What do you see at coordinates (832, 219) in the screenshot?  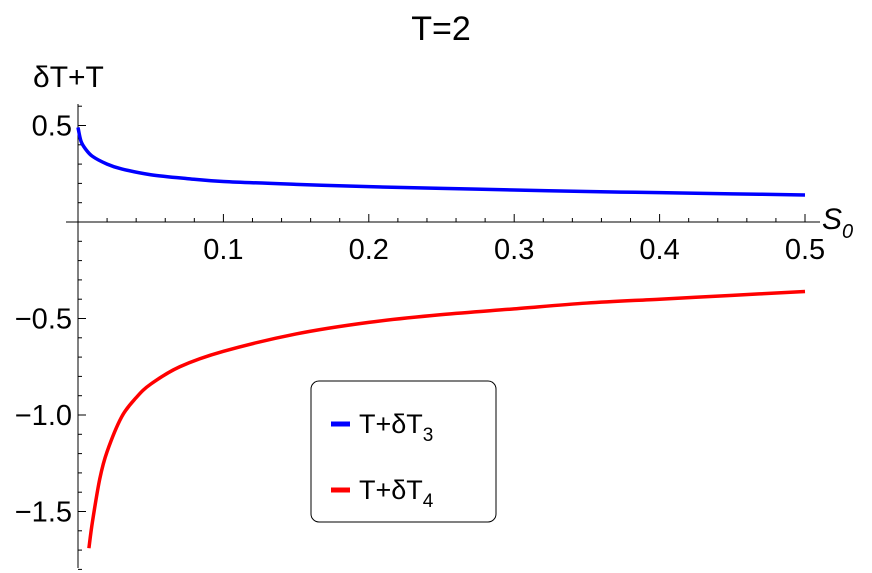 I see `x-axis-label-main: S` at bounding box center [832, 219].